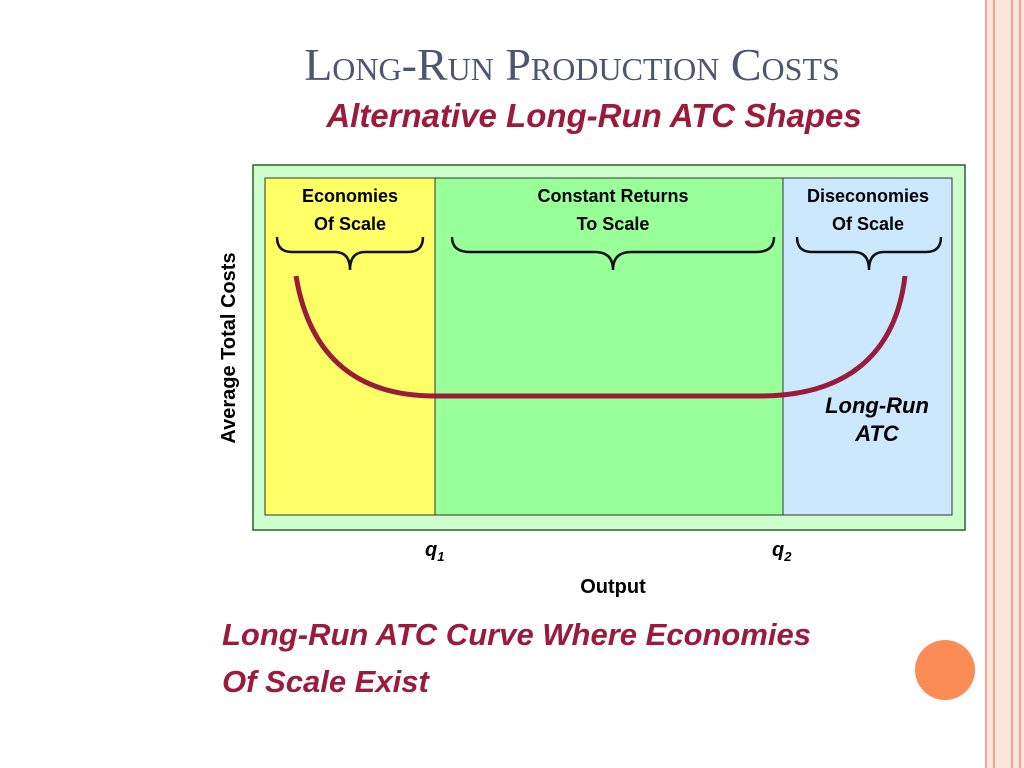 The image size is (1024, 768). I want to click on atc-curve, so click(600, 337).